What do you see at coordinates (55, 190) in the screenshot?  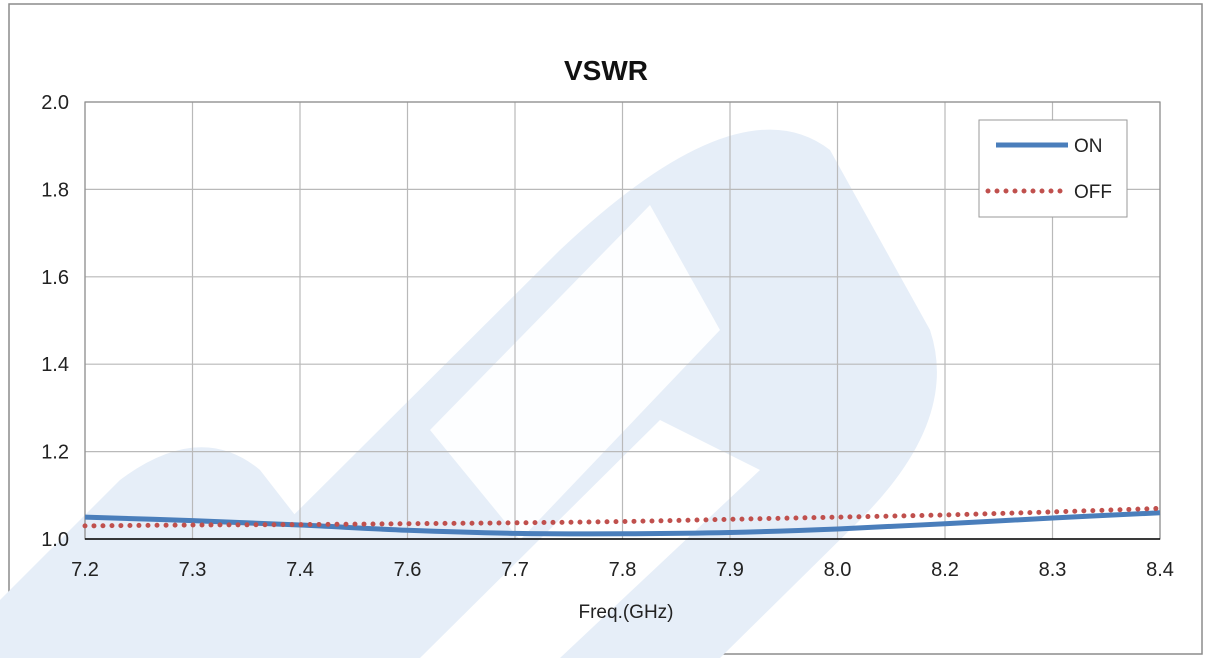 I see `y-tick-label: 1.8` at bounding box center [55, 190].